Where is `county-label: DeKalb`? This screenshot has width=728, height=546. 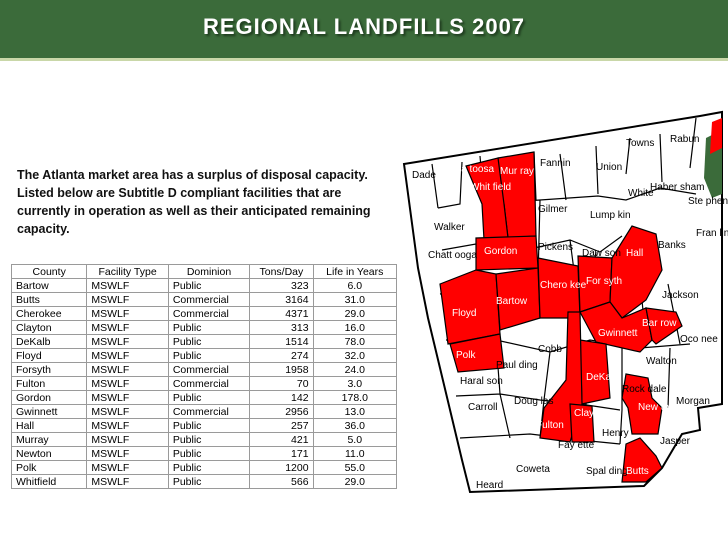 county-label: DeKalb is located at coordinates (602, 377).